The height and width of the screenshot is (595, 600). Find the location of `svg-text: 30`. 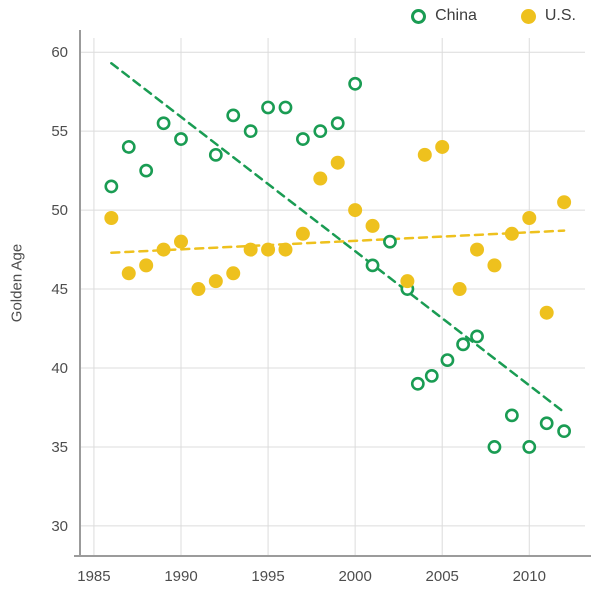

svg-text: 30 is located at coordinates (59, 526).